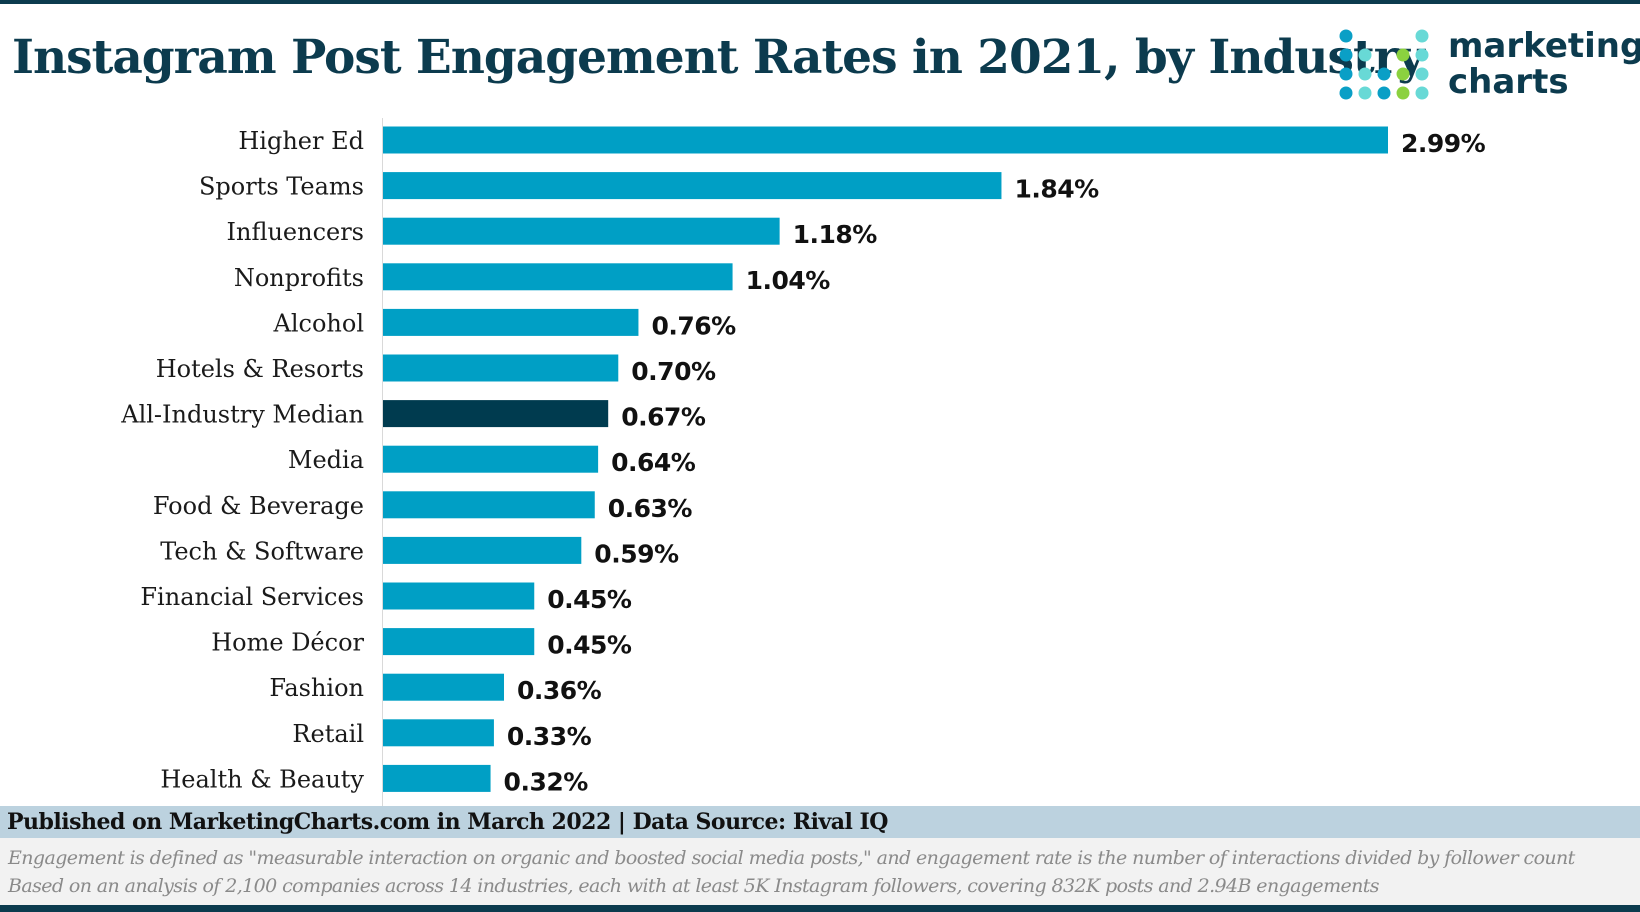  Describe the element at coordinates (301, 141) in the screenshot. I see `category-label: Higher Ed` at that location.